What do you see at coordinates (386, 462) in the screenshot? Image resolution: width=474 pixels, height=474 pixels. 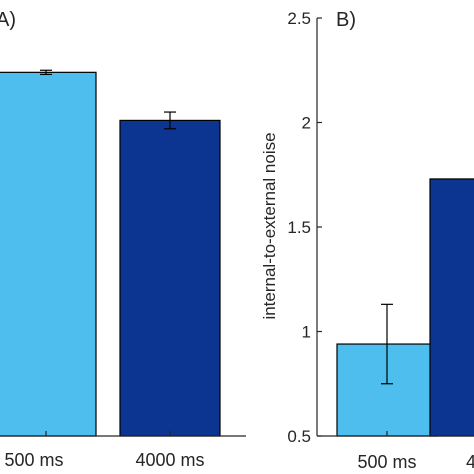 I see `panel-b-category-500ms: 500 ms` at bounding box center [386, 462].